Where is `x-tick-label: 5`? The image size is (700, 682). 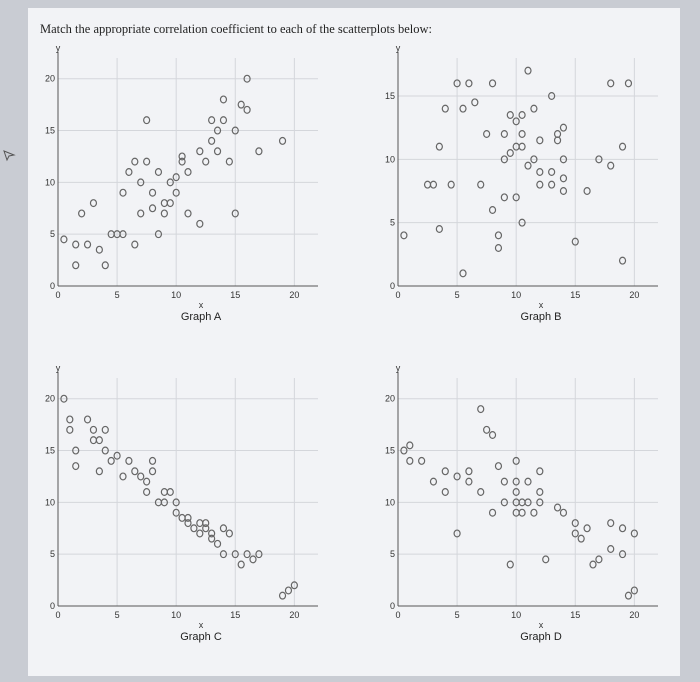
x-tick-label: 5 is located at coordinates (117, 615).